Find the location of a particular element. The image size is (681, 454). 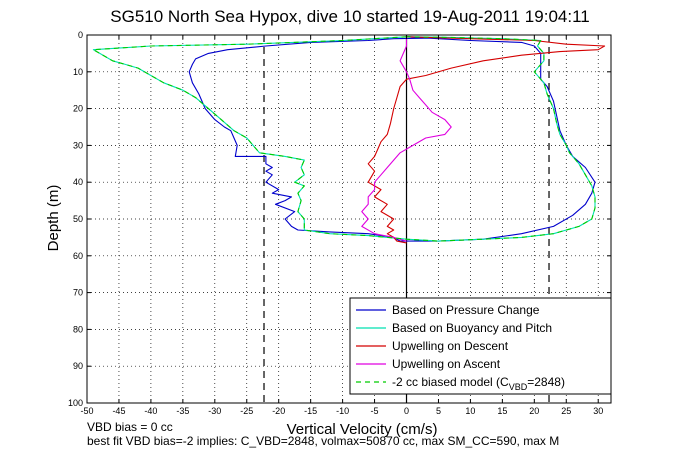

y-tick-label: 50 is located at coordinates (78, 219).